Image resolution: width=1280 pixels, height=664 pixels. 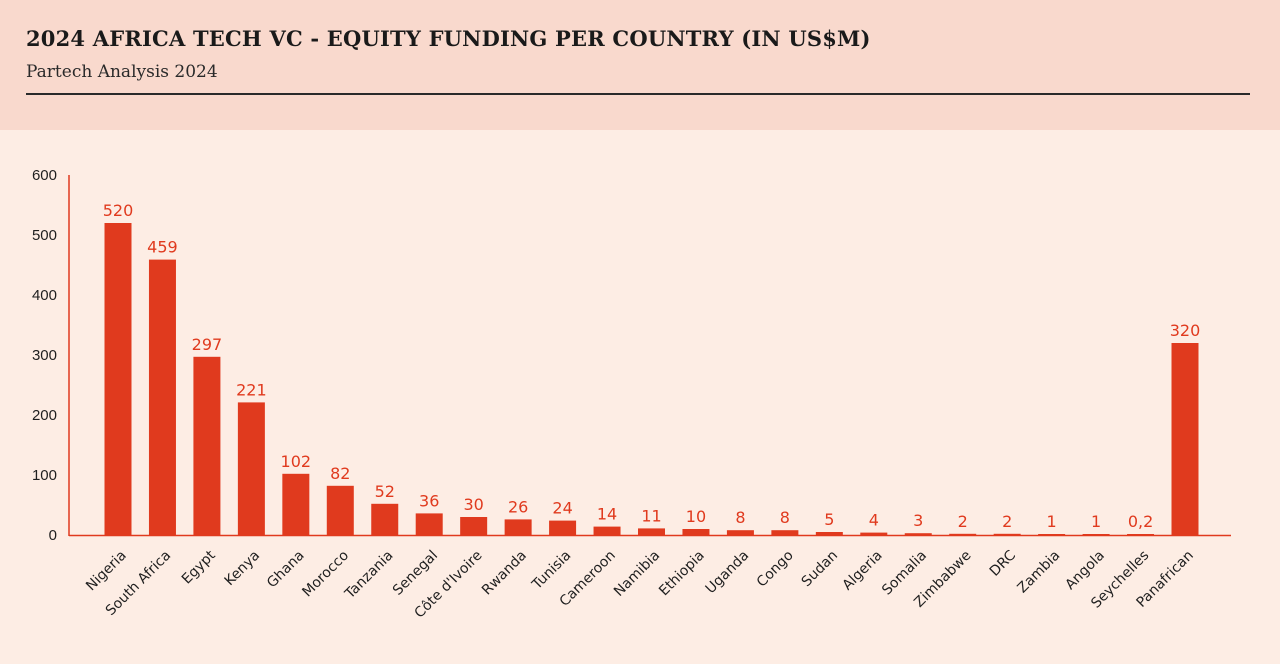 What do you see at coordinates (44, 295) in the screenshot?
I see `y-tick-label: 400` at bounding box center [44, 295].